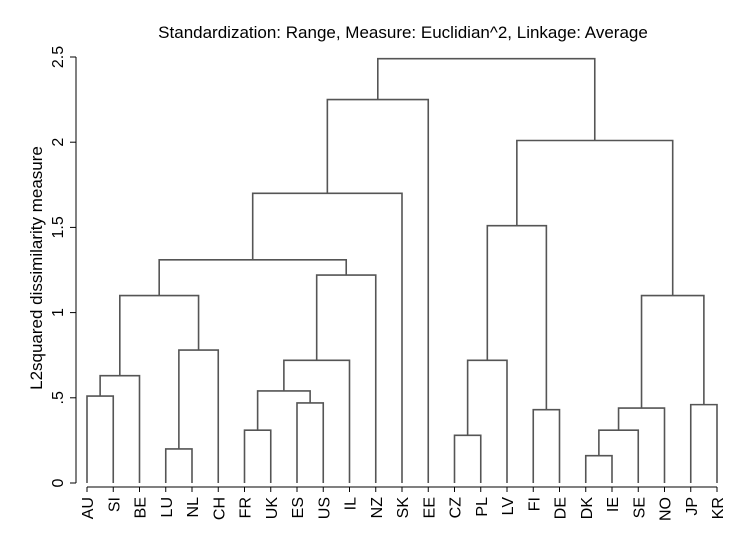 Image resolution: width=753 pixels, height=547 pixels. What do you see at coordinates (467, 458) in the screenshot?
I see `merge-link-m3` at bounding box center [467, 458].